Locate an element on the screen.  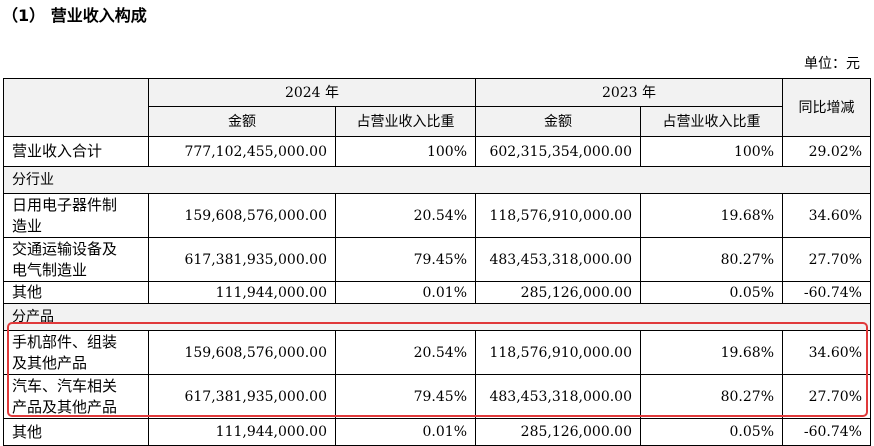
row-label: 日用电子器件制造业 is located at coordinates (76, 215).